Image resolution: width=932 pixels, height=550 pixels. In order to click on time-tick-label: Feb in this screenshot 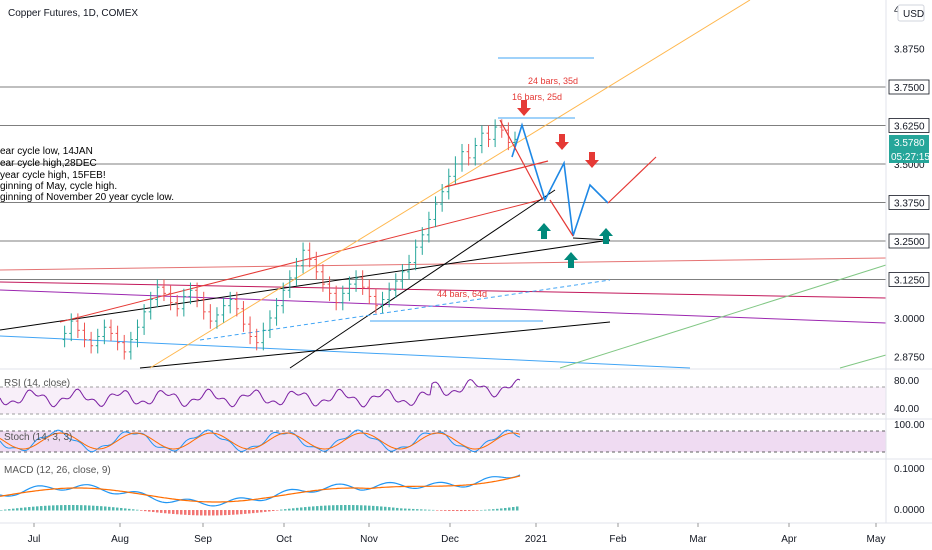, I will do `click(618, 539)`.